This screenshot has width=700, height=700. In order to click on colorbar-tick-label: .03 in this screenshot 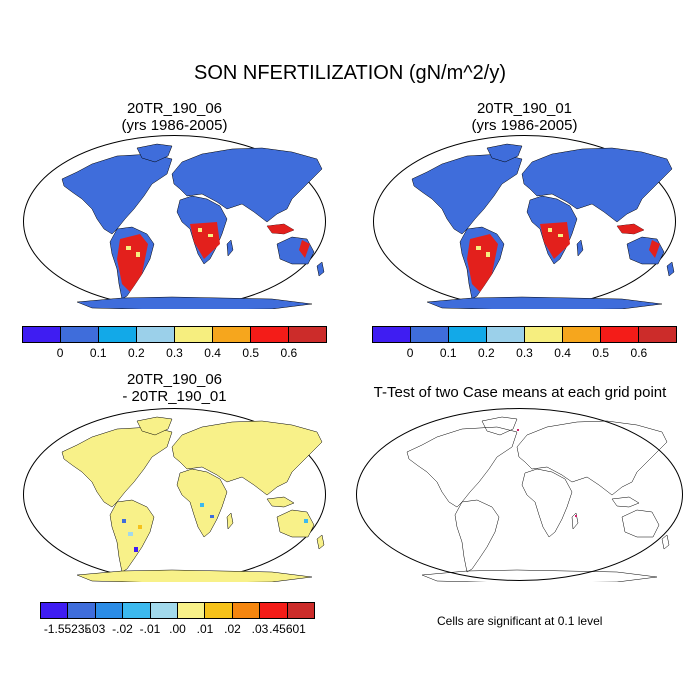, I will do `click(260, 629)`.